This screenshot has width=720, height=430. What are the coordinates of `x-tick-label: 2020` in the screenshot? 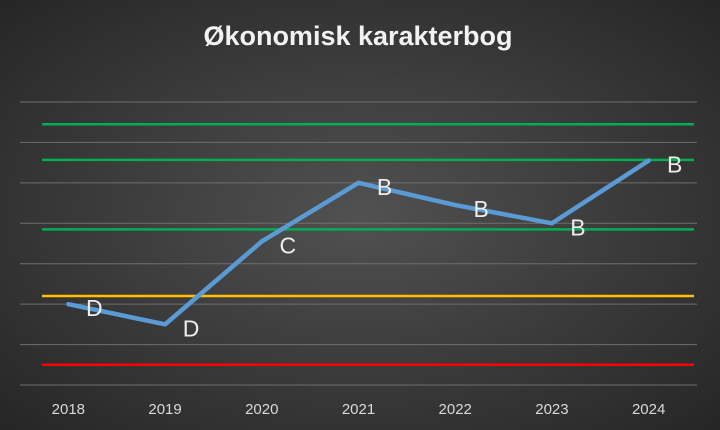 It's located at (261, 409).